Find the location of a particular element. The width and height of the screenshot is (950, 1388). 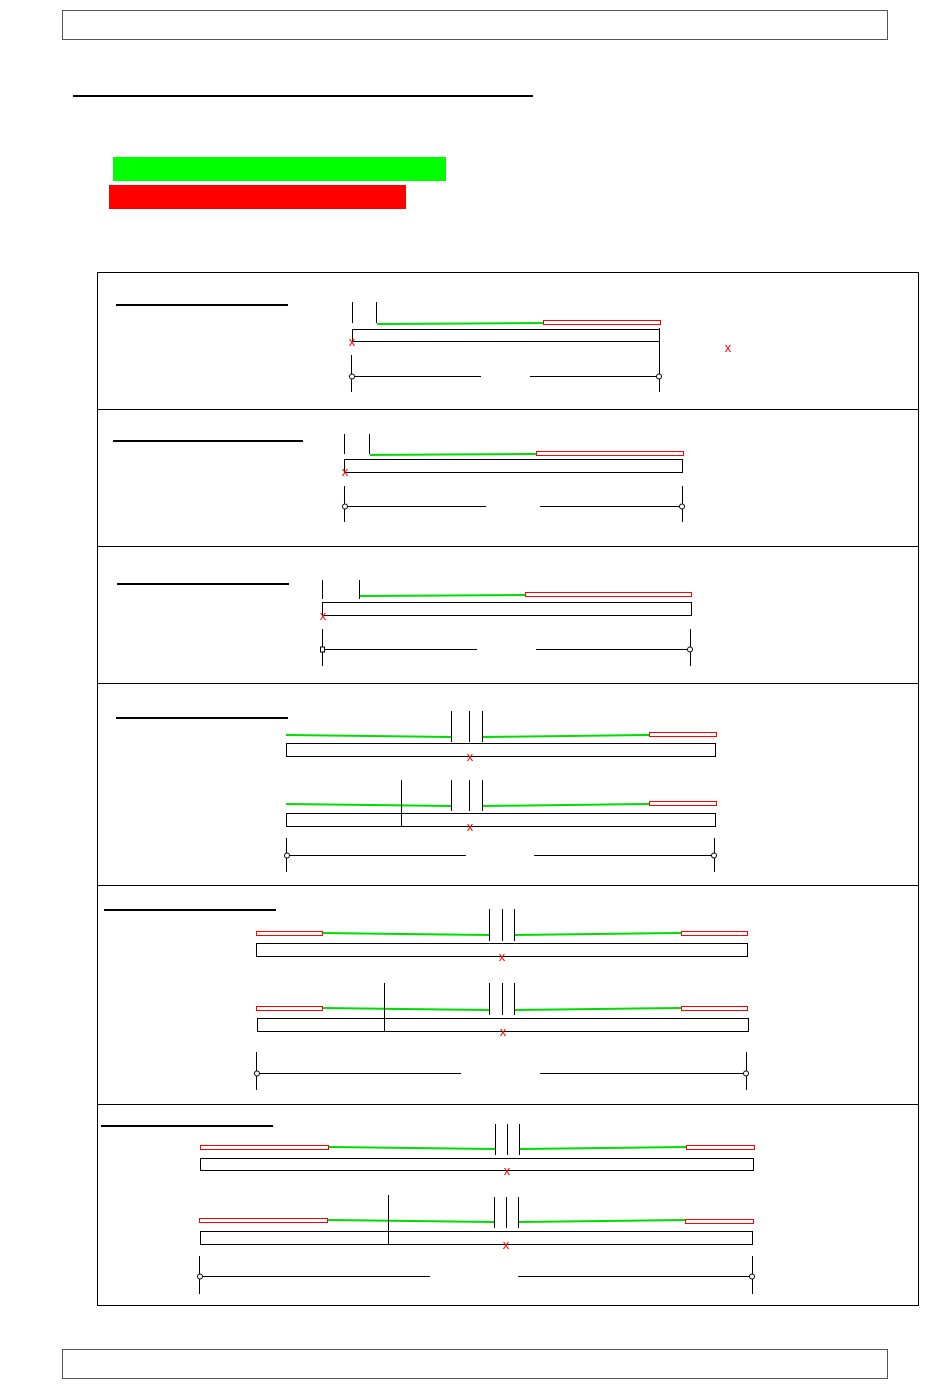

legend-green-bar is located at coordinates (279, 169).